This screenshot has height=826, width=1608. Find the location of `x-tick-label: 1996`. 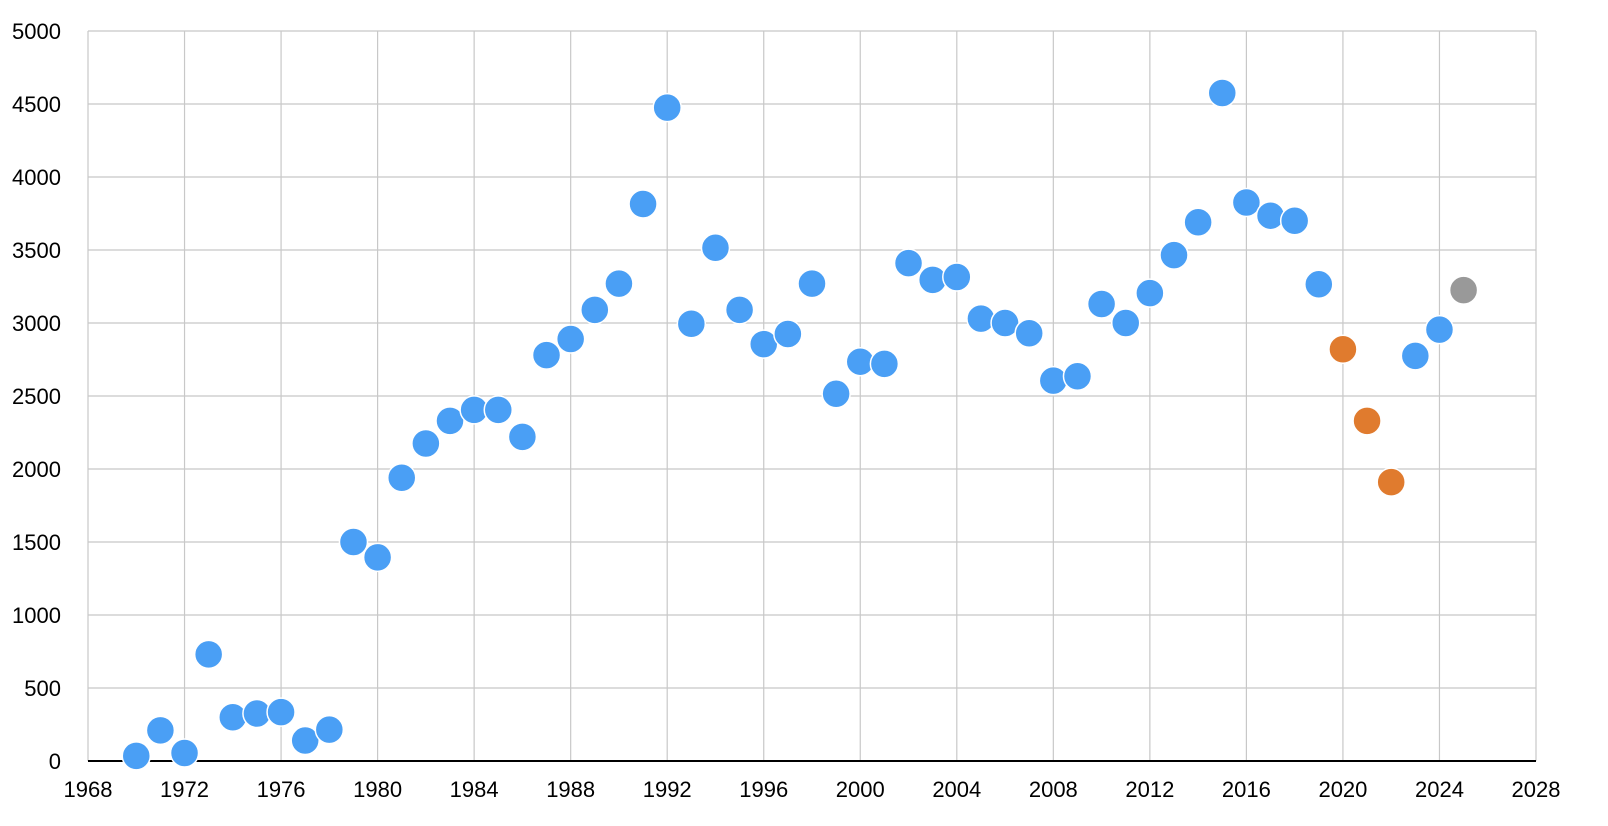

x-tick-label: 1996 is located at coordinates (763, 789).